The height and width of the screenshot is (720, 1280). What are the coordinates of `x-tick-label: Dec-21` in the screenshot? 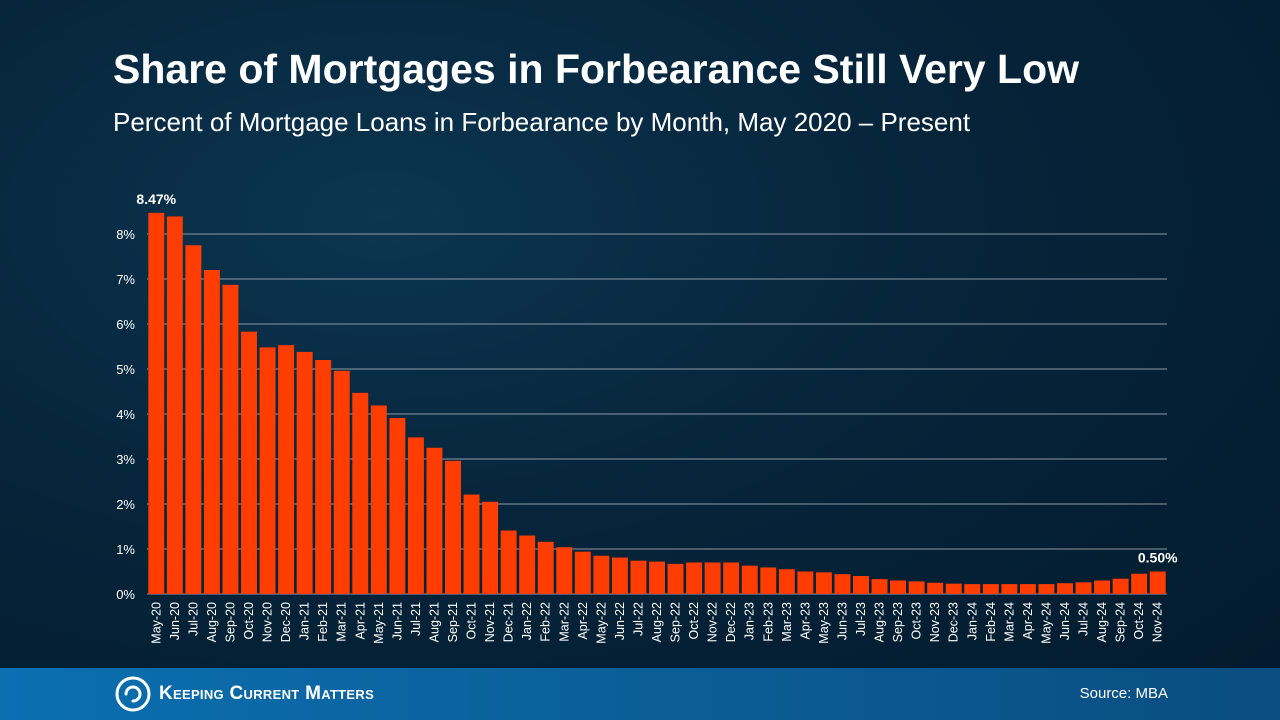 It's located at (509, 622).